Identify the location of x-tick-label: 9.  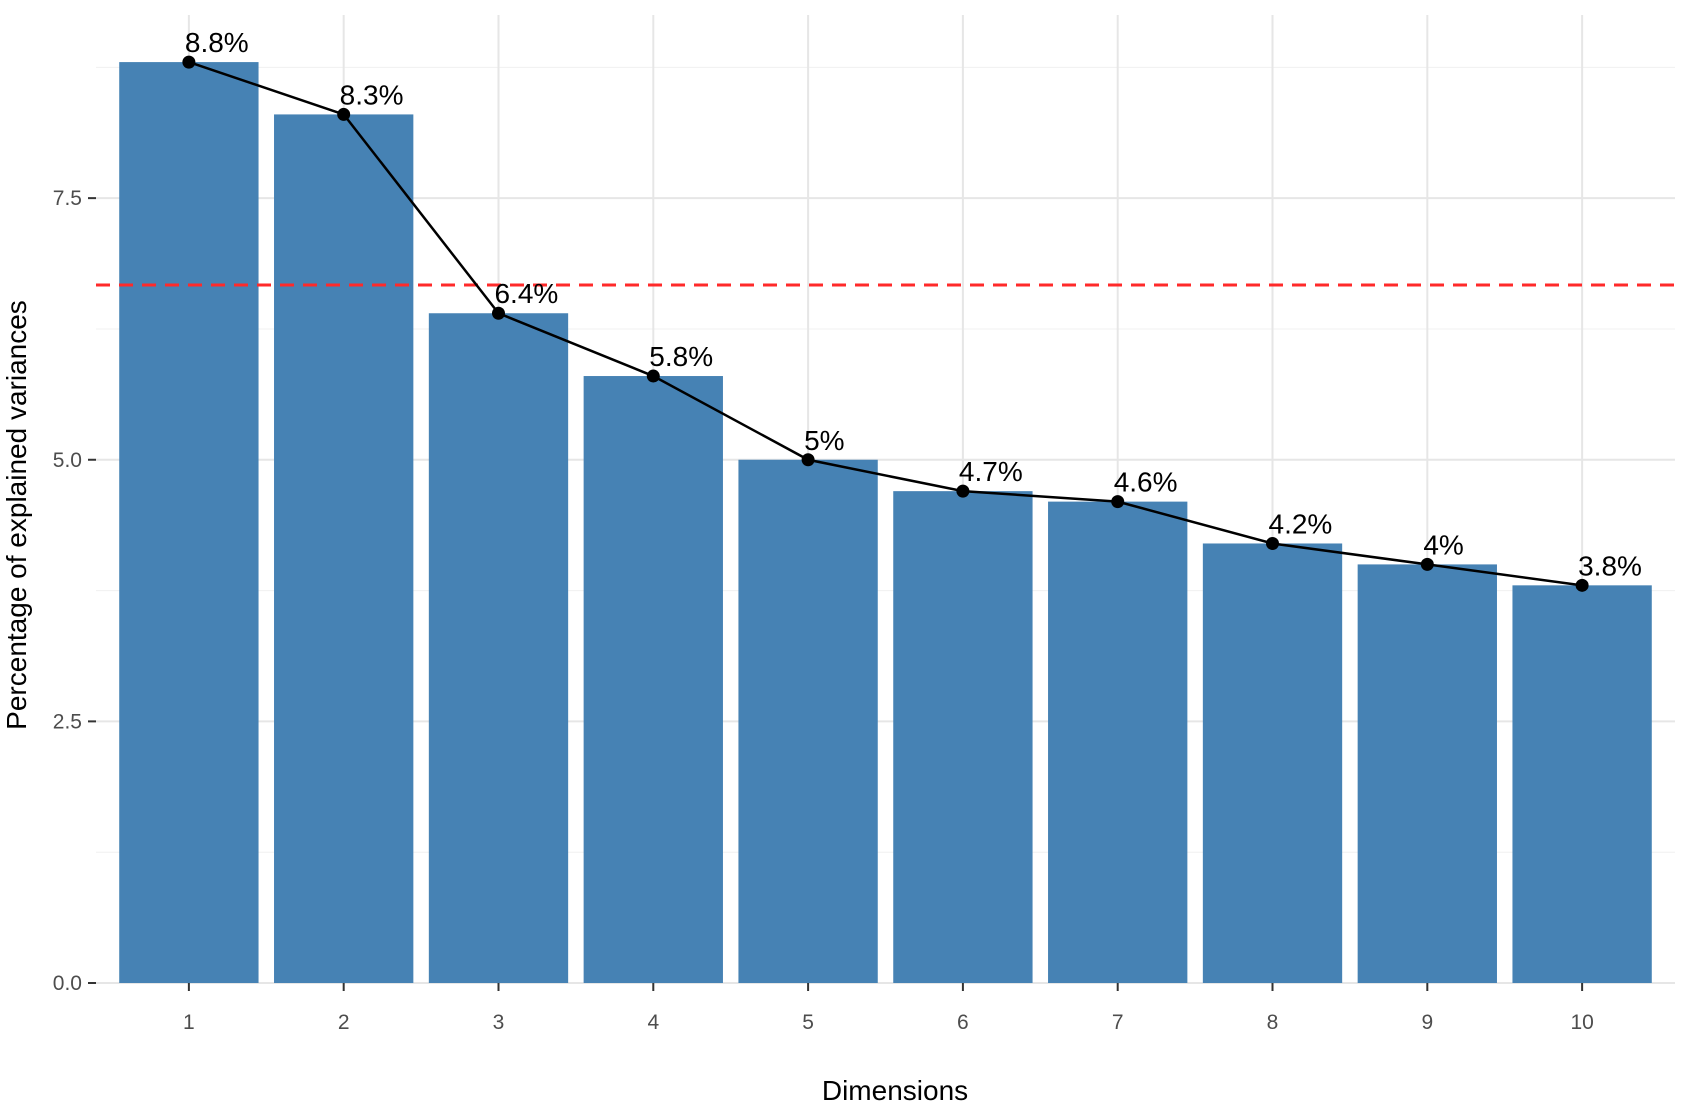
(1427, 1022).